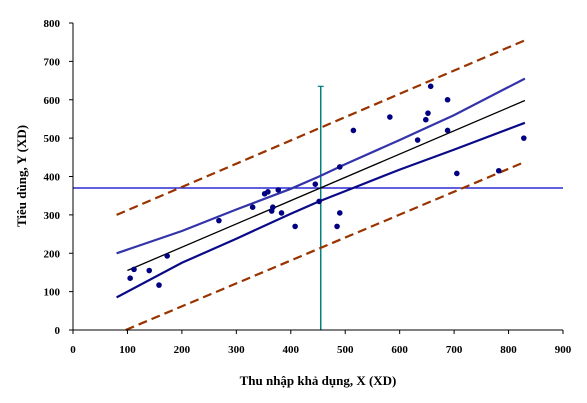  What do you see at coordinates (182, 350) in the screenshot?
I see `x-tick-label: 200` at bounding box center [182, 350].